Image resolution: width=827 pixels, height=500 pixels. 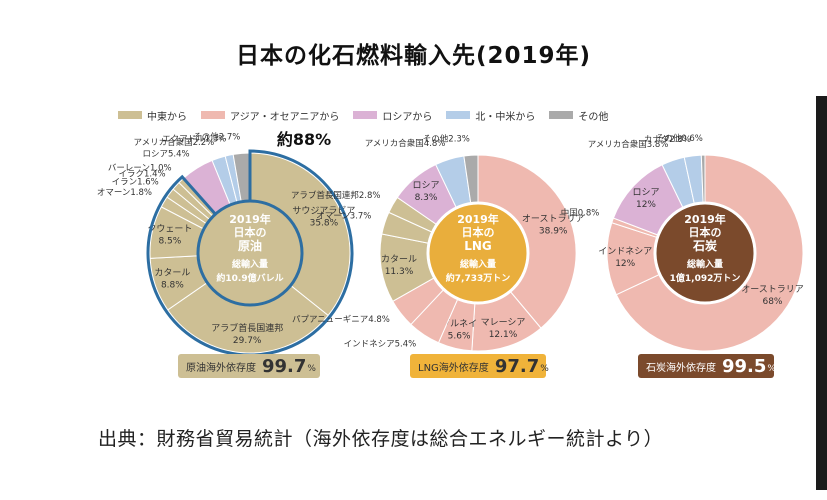 What do you see at coordinates (249, 278) in the screenshot?
I see `center-text: 約10.9億バレル` at bounding box center [249, 278].